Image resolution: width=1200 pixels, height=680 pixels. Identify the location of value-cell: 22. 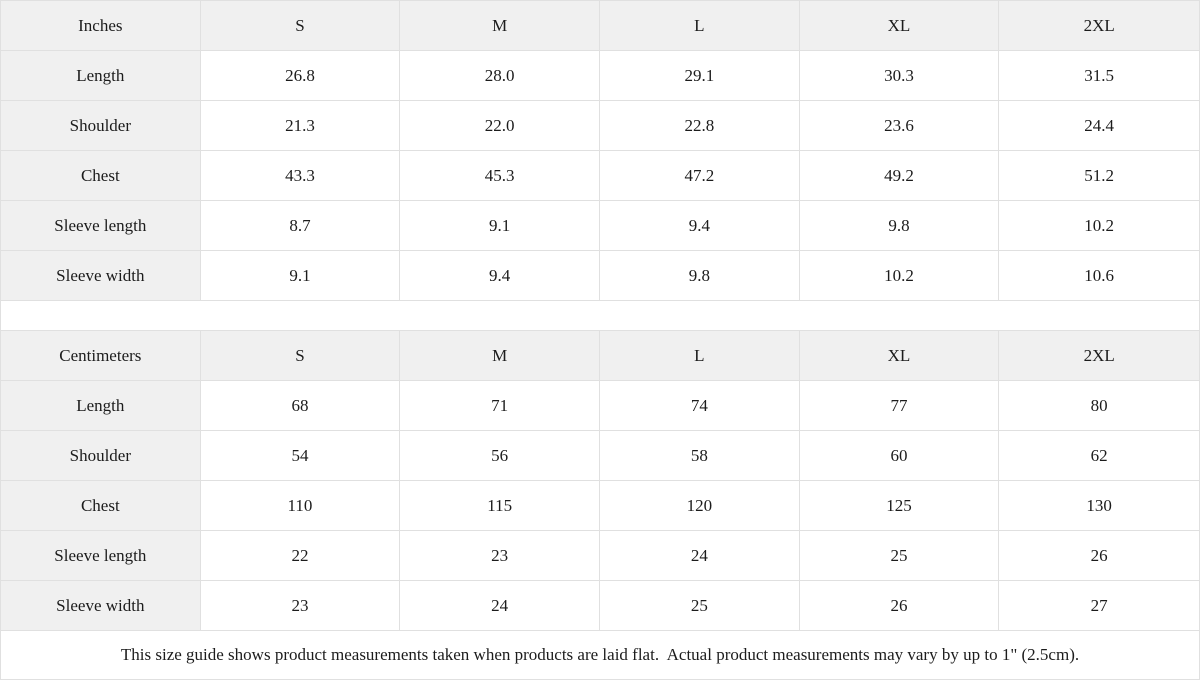
(300, 556).